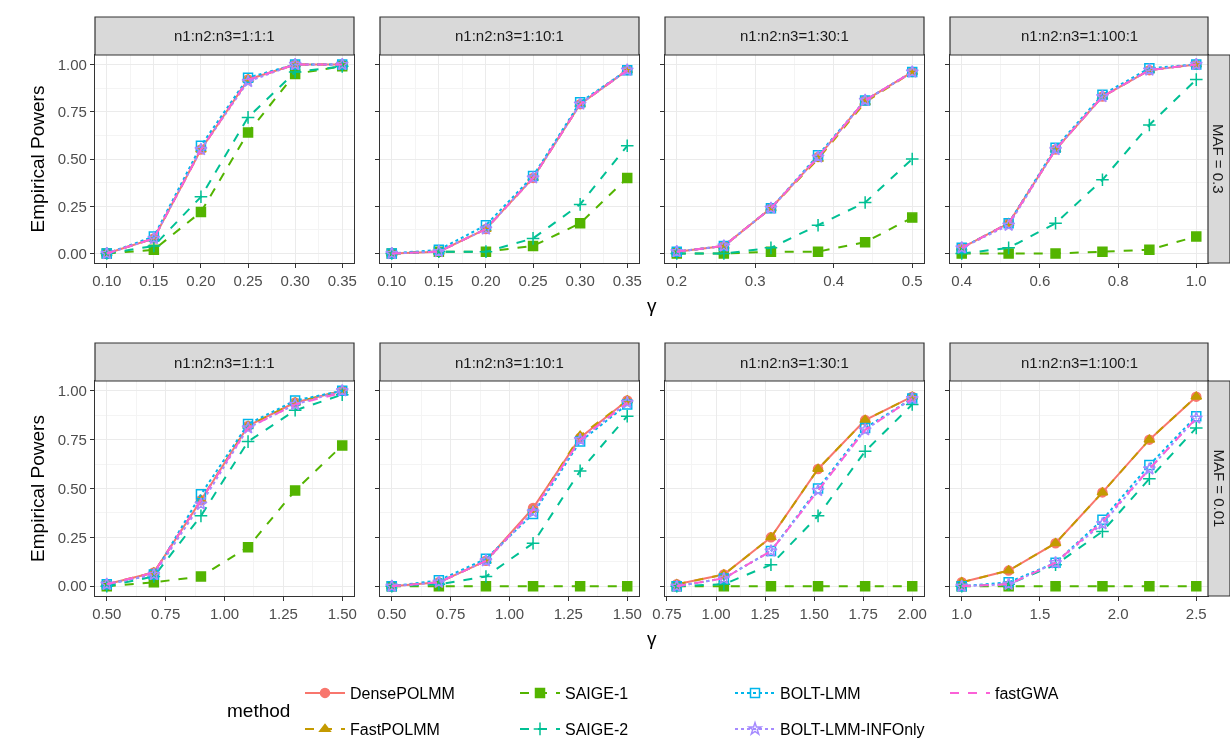 The image size is (1230, 751). What do you see at coordinates (912, 281) in the screenshot?
I see `x-tick-label: 0.5` at bounding box center [912, 281].